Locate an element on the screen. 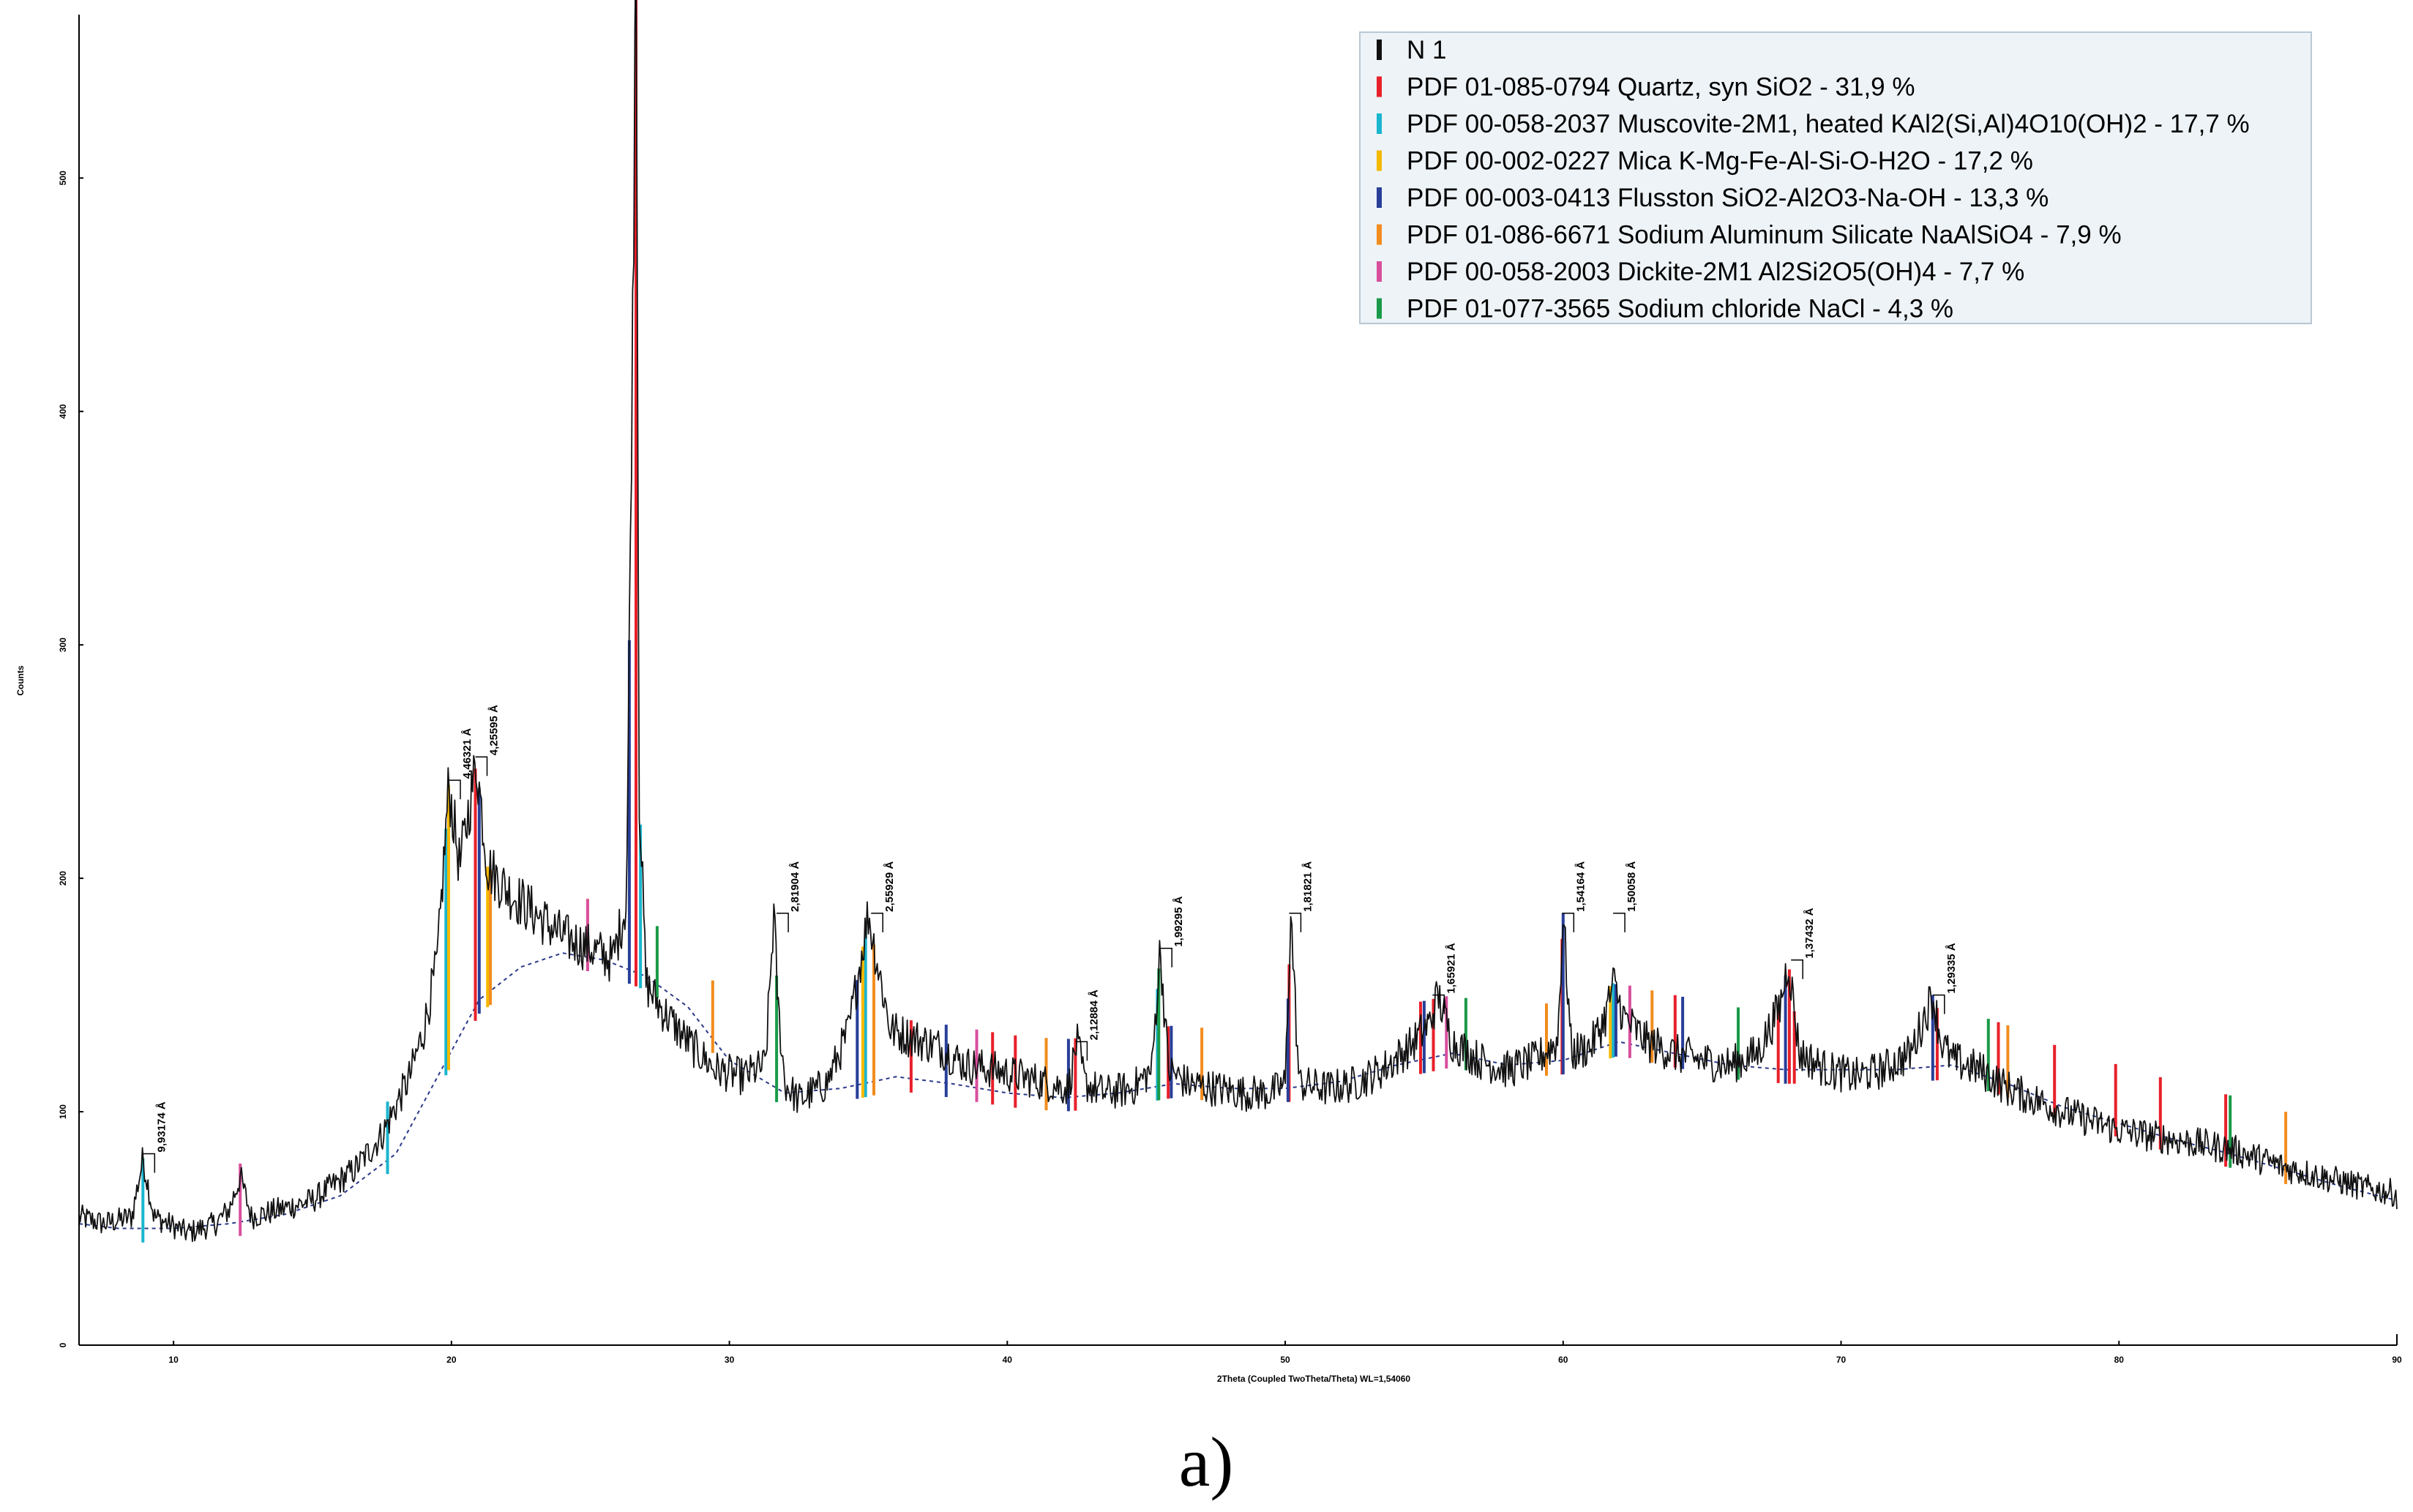 This screenshot has height=1512, width=2413. peak-label: 4,46321 Å is located at coordinates (461, 764).